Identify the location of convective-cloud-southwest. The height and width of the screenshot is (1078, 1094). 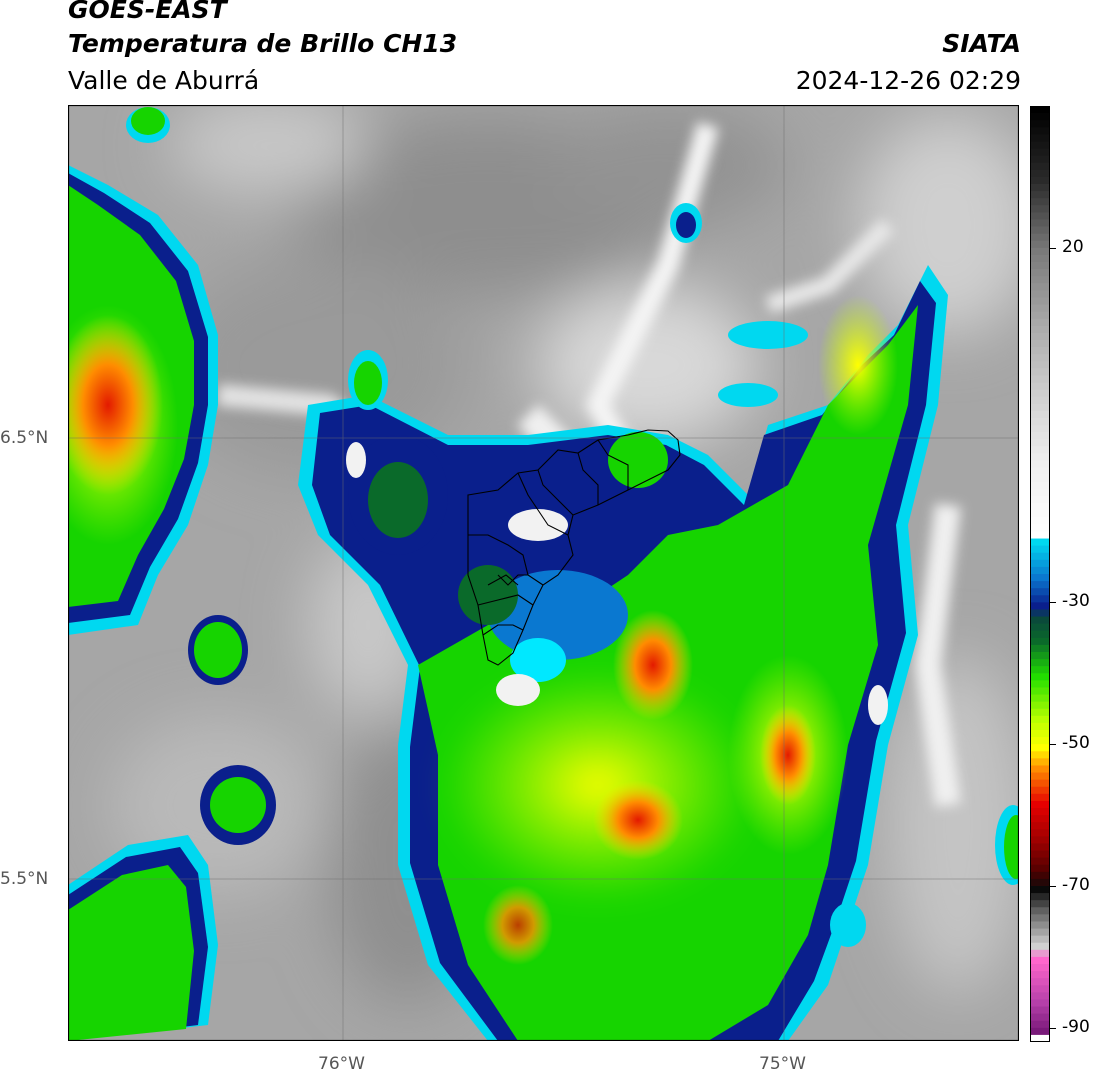
(172, 903).